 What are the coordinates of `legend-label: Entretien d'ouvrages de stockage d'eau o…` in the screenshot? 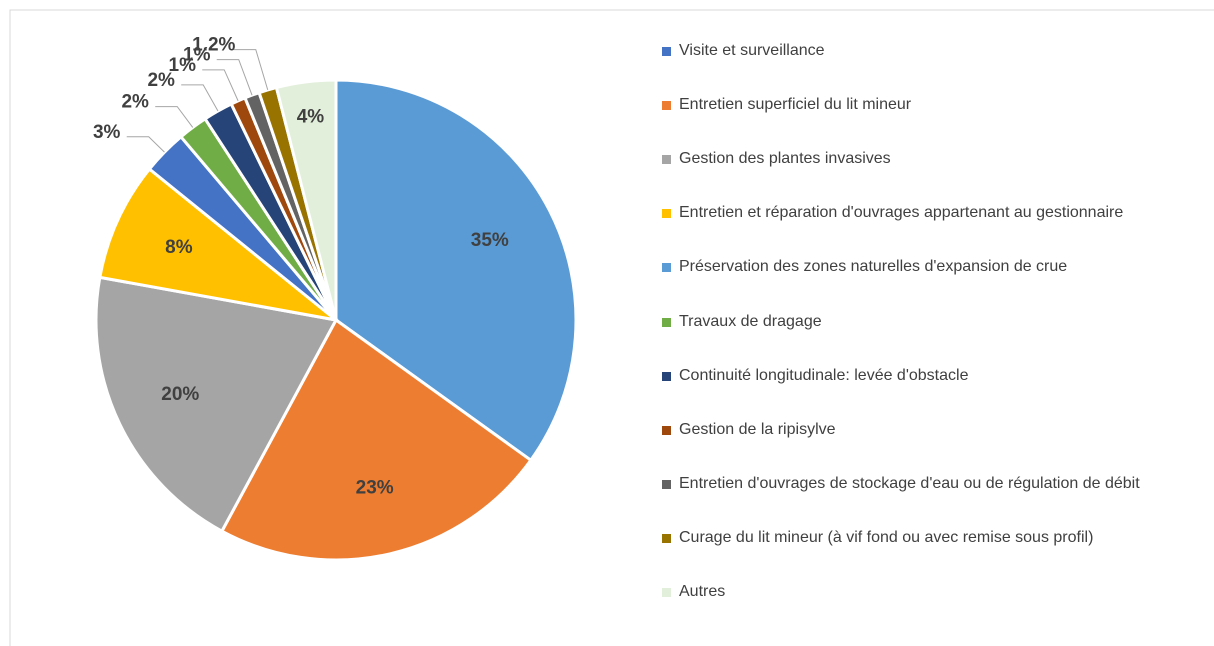 It's located at (909, 483).